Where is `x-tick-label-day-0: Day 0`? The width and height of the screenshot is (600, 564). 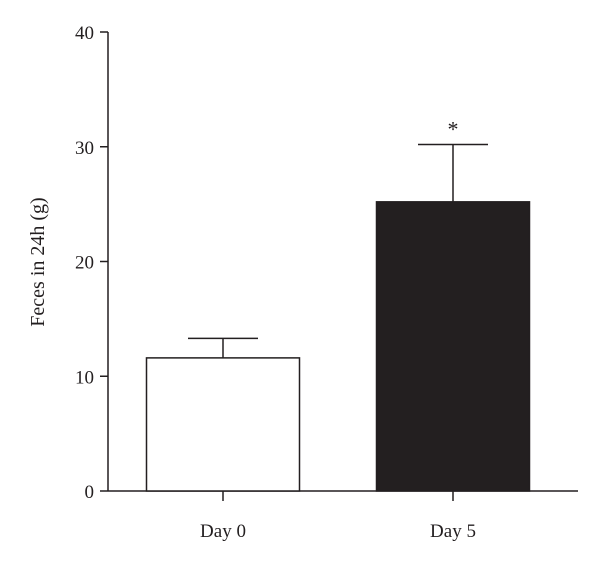
x-tick-label-day-0: Day 0 is located at coordinates (223, 531).